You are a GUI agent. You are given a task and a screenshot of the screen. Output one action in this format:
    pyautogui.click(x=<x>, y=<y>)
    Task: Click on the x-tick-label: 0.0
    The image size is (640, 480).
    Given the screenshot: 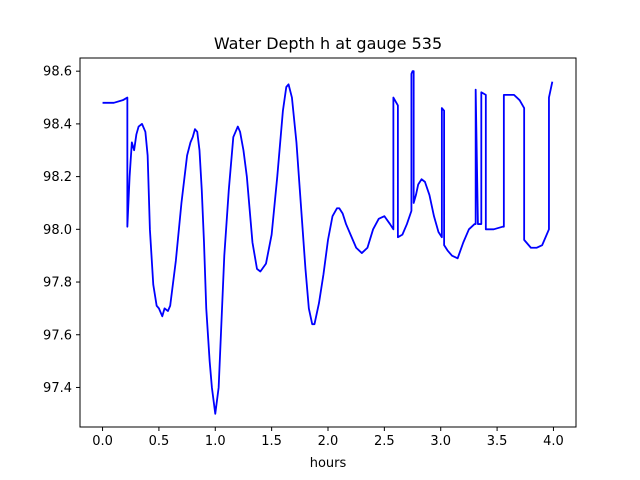 What is the action you would take?
    pyautogui.click(x=102, y=441)
    